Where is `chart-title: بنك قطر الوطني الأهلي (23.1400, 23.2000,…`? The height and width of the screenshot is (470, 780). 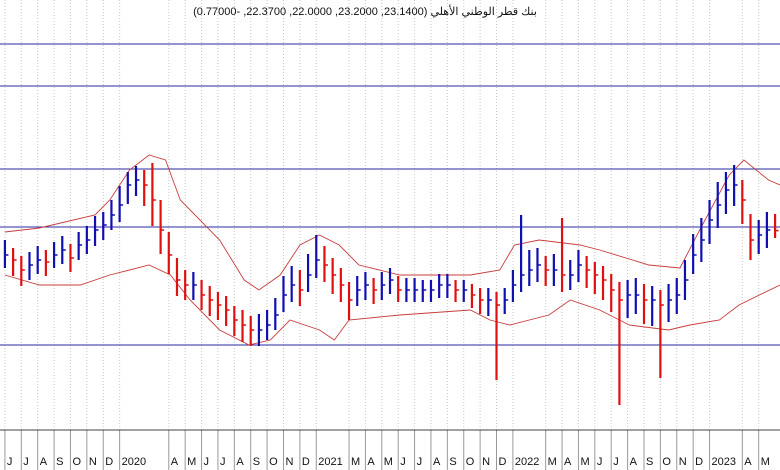 chart-title: بنك قطر الوطني الأهلي (23.1400, 23.2000,… is located at coordinates (365, 11).